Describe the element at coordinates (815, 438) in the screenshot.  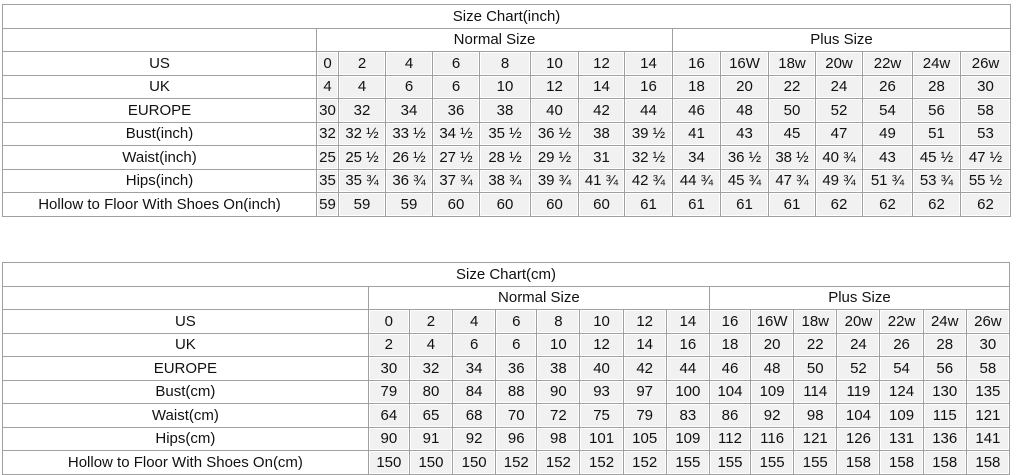
I see `size-value-cell: 121` at that location.